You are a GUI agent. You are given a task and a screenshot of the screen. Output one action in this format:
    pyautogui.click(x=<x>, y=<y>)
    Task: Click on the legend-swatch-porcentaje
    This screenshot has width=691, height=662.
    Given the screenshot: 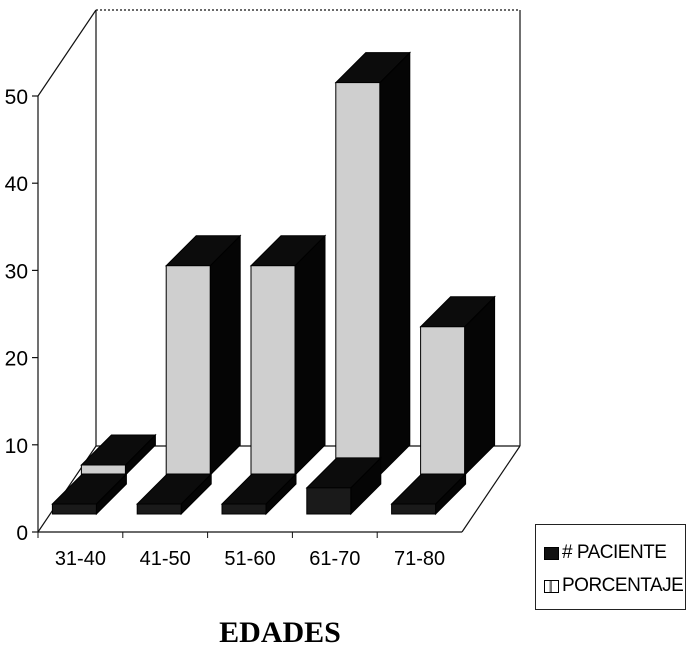 What is the action you would take?
    pyautogui.click(x=551, y=586)
    